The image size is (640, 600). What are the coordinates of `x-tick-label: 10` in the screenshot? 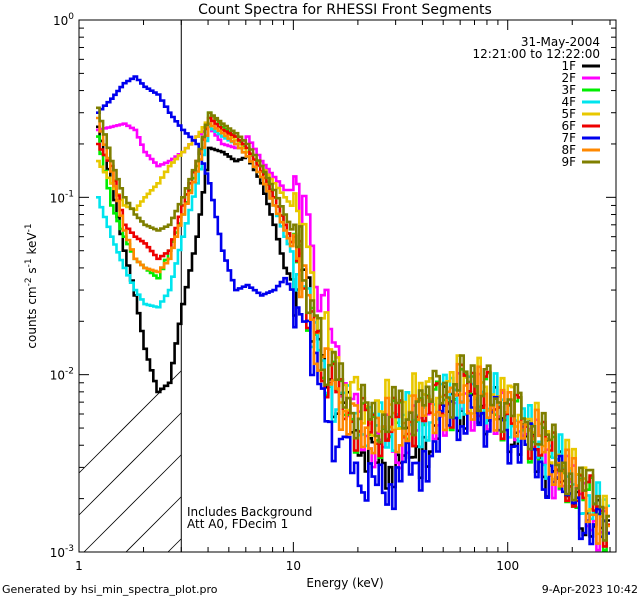 It's located at (293, 566).